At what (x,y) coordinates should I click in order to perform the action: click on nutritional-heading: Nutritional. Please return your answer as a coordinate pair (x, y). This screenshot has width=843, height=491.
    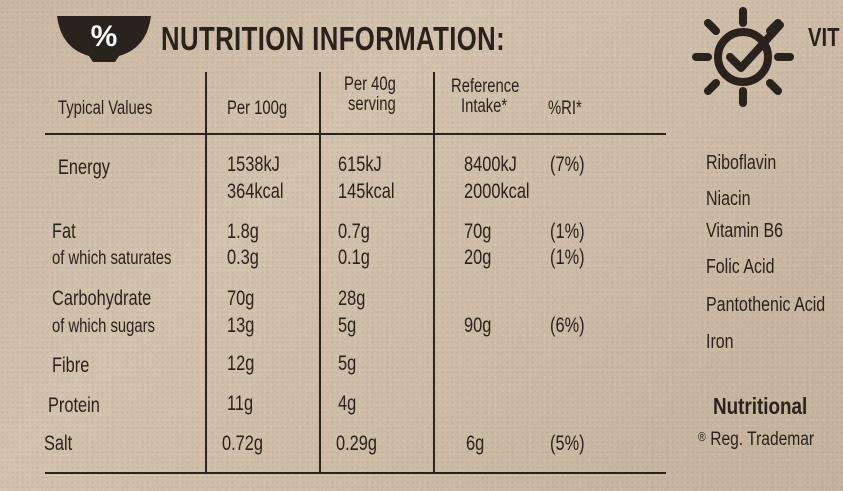
    Looking at the image, I should click on (760, 406).